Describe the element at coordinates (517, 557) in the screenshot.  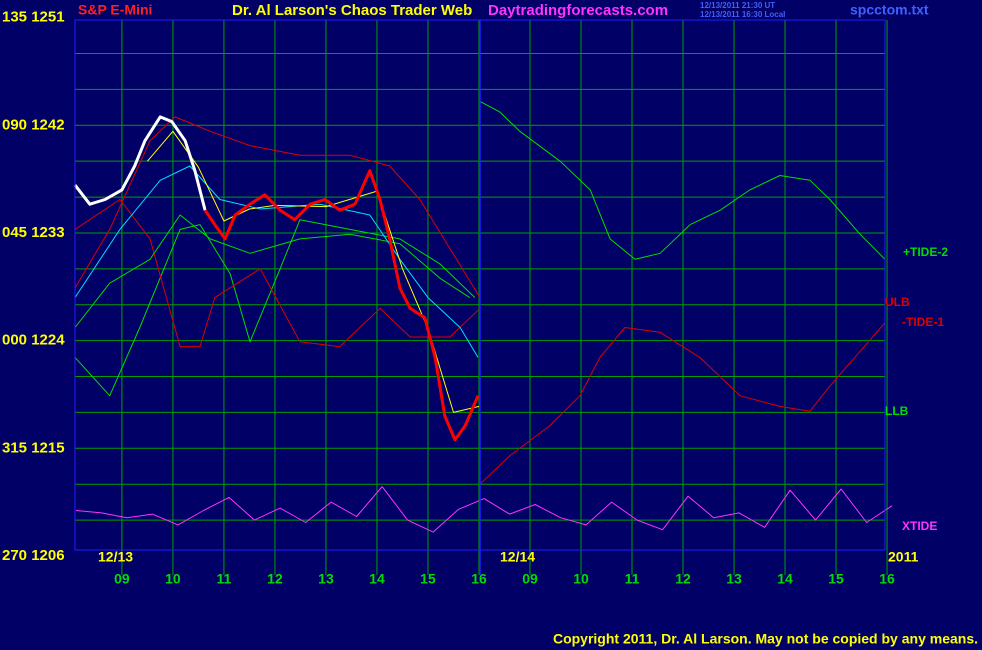
I see `date-label: 12/14` at that location.